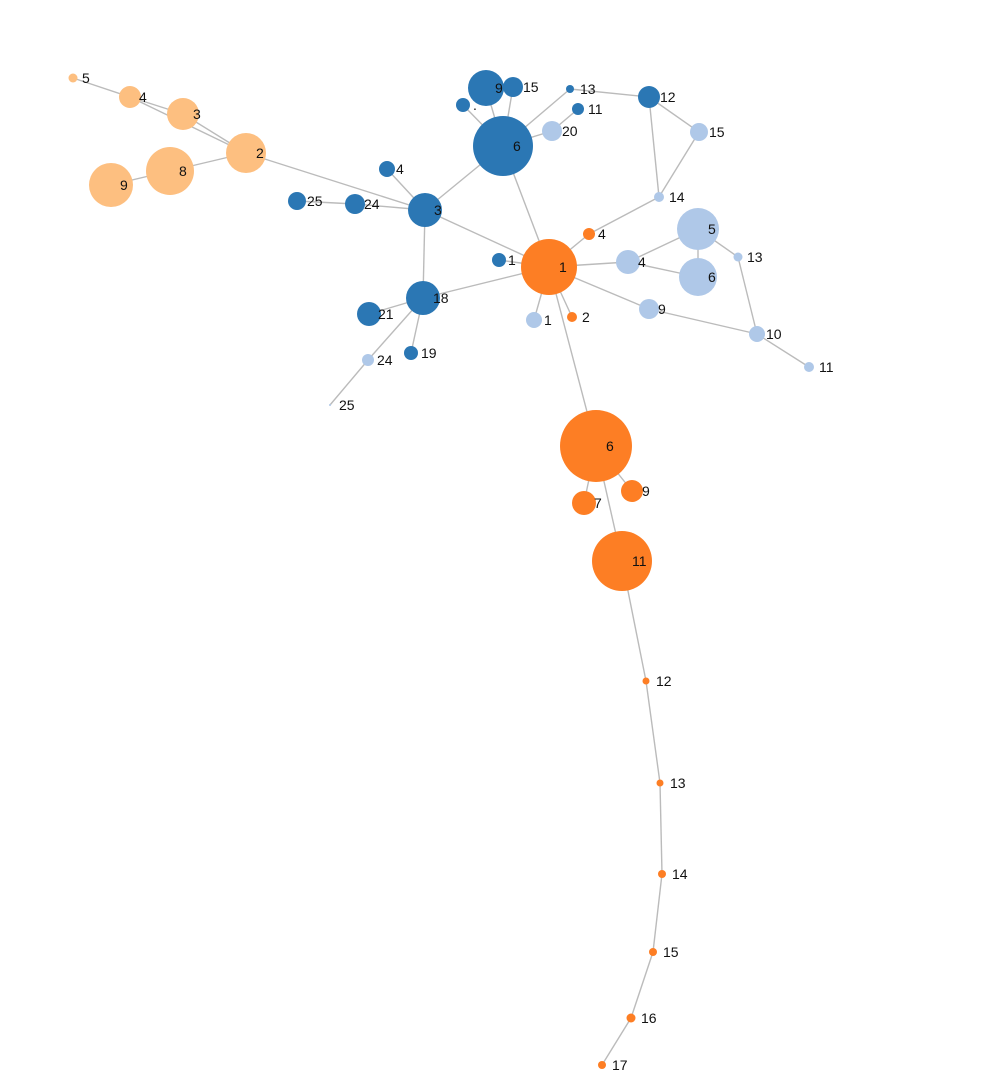 This screenshot has width=996, height=1084. What do you see at coordinates (659, 197) in the screenshot?
I see `node-l14` at bounding box center [659, 197].